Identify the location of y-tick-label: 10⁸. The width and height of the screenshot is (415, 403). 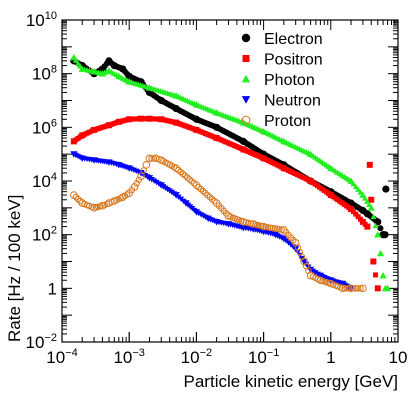
(44, 74).